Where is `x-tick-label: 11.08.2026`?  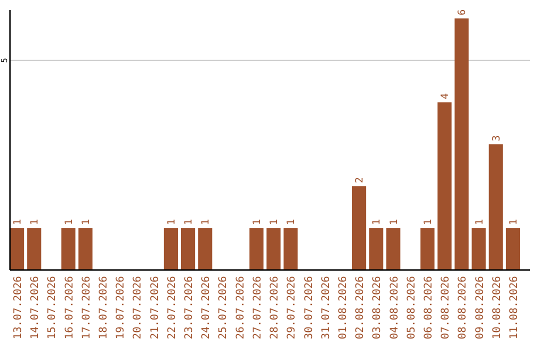 x-tick-label: 11.08.2026 is located at coordinates (514, 308).